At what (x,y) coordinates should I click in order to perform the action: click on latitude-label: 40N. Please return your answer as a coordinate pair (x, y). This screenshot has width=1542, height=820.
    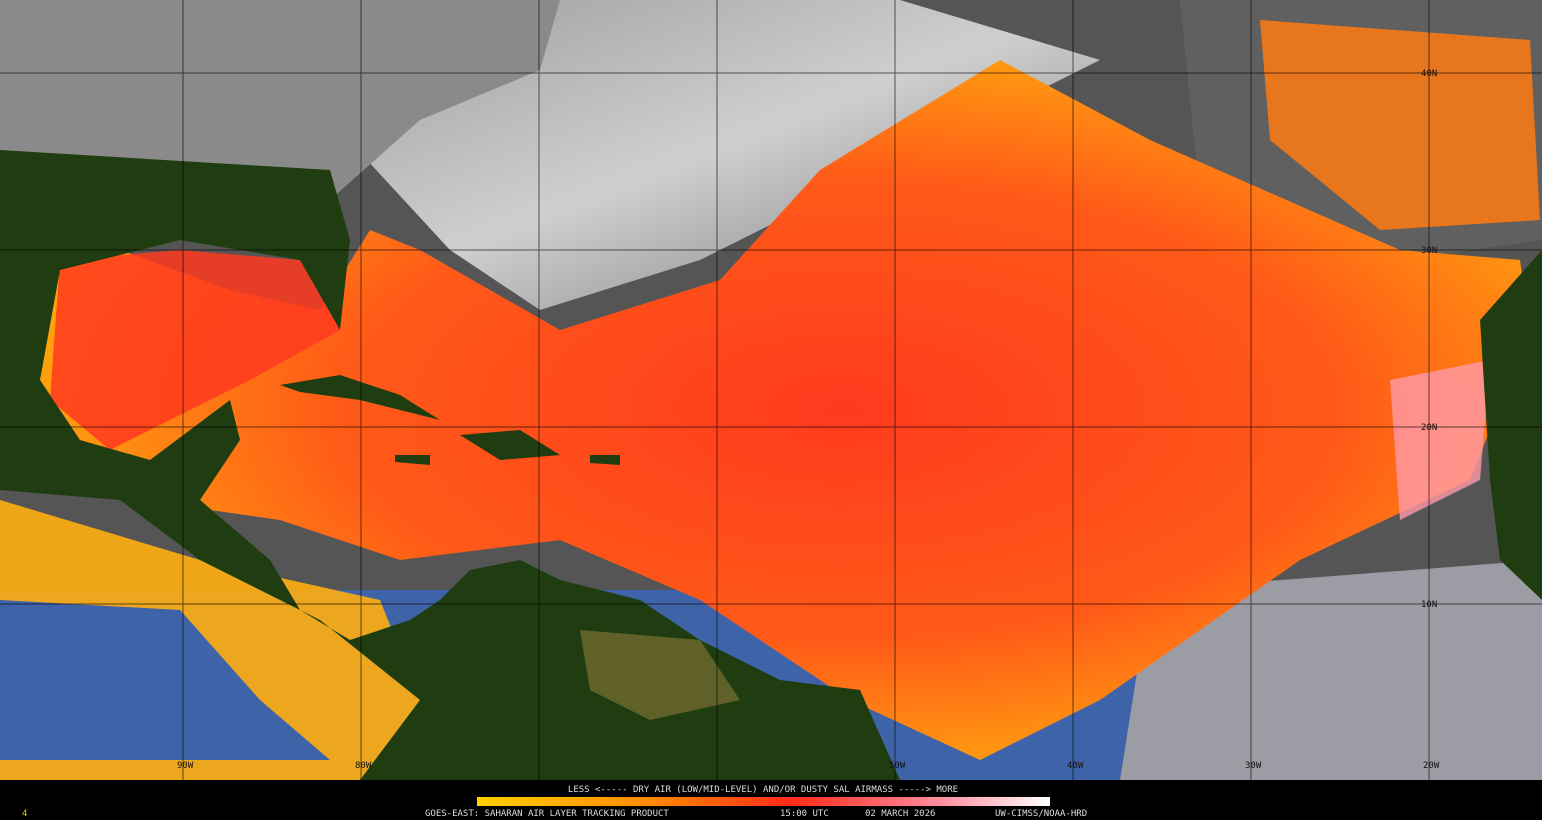
    Looking at the image, I should click on (1429, 74).